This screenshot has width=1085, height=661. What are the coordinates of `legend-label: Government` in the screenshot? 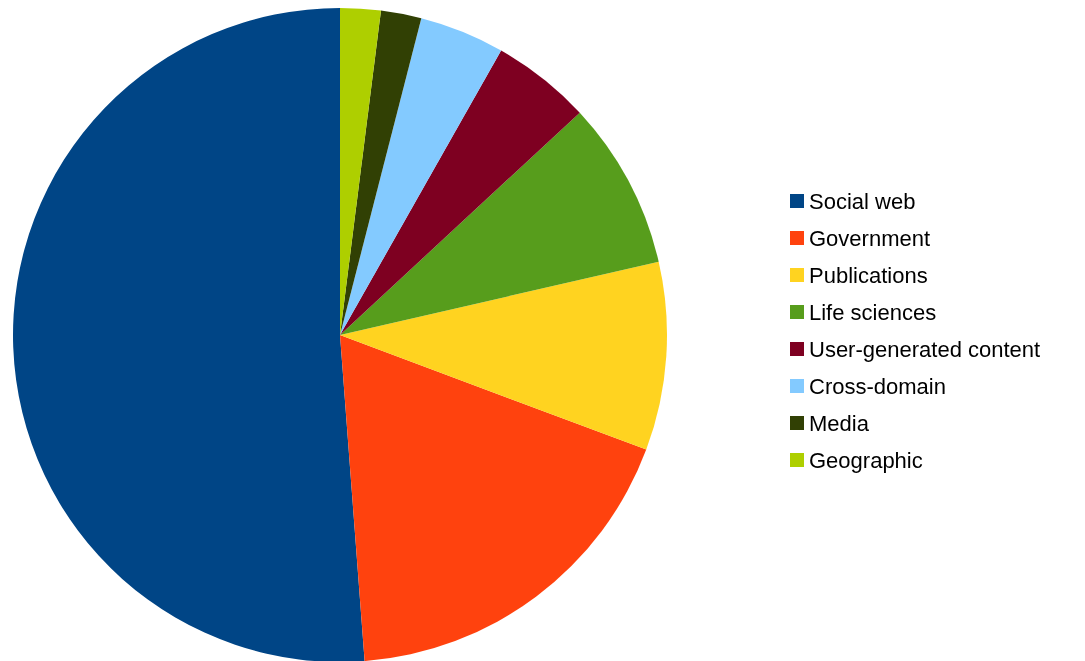 It's located at (870, 238).